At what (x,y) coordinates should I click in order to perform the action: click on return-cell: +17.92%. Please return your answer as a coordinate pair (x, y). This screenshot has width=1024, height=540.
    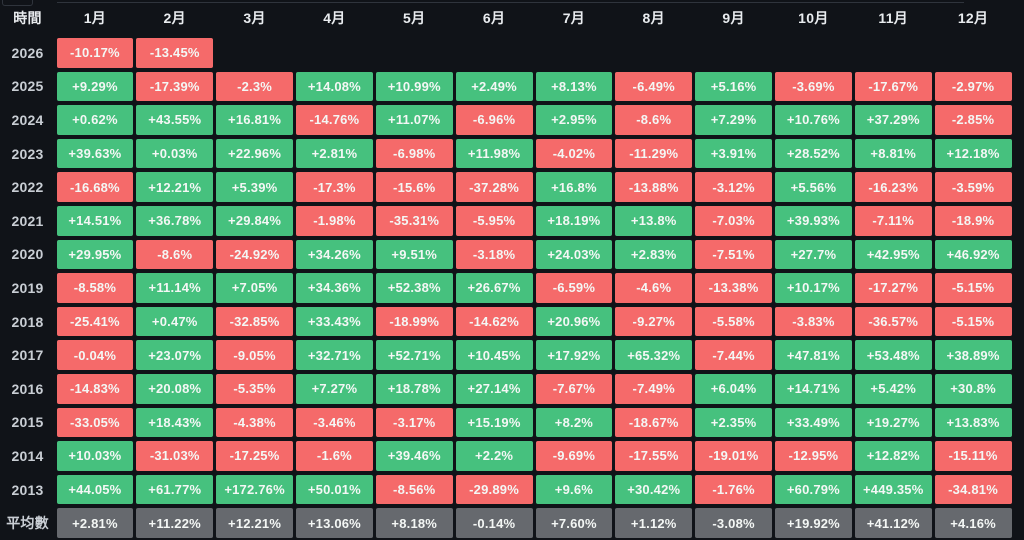
    Looking at the image, I should click on (574, 355).